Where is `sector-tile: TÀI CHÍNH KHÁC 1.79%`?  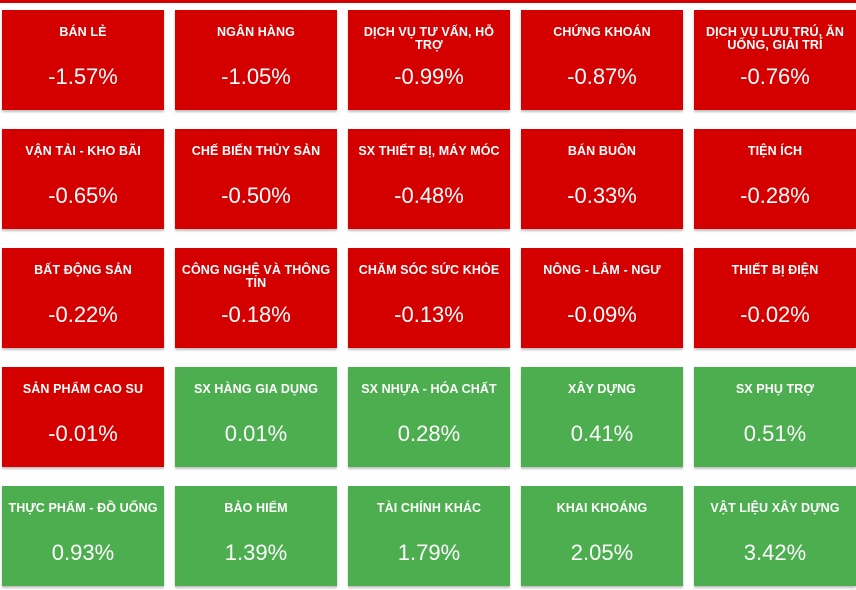 sector-tile: TÀI CHÍNH KHÁC 1.79% is located at coordinates (429, 536).